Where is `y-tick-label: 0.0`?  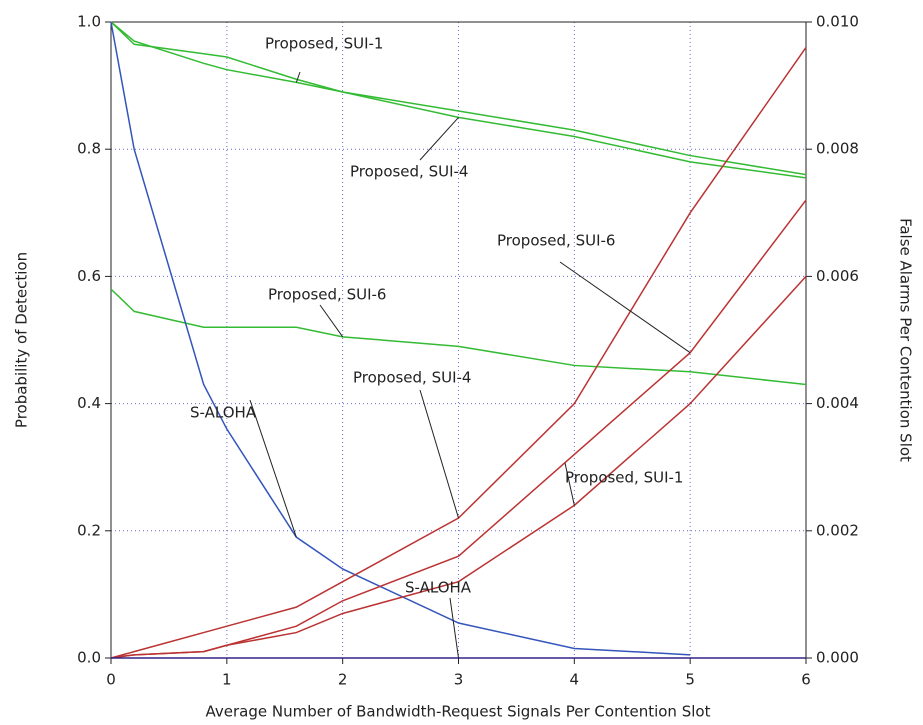 y-tick-label: 0.0 is located at coordinates (89, 658).